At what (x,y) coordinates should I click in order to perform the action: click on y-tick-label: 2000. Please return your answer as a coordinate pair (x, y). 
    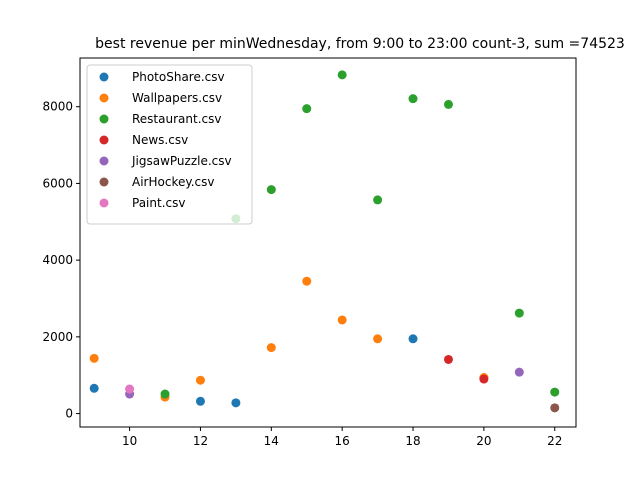
    Looking at the image, I should click on (57, 337).